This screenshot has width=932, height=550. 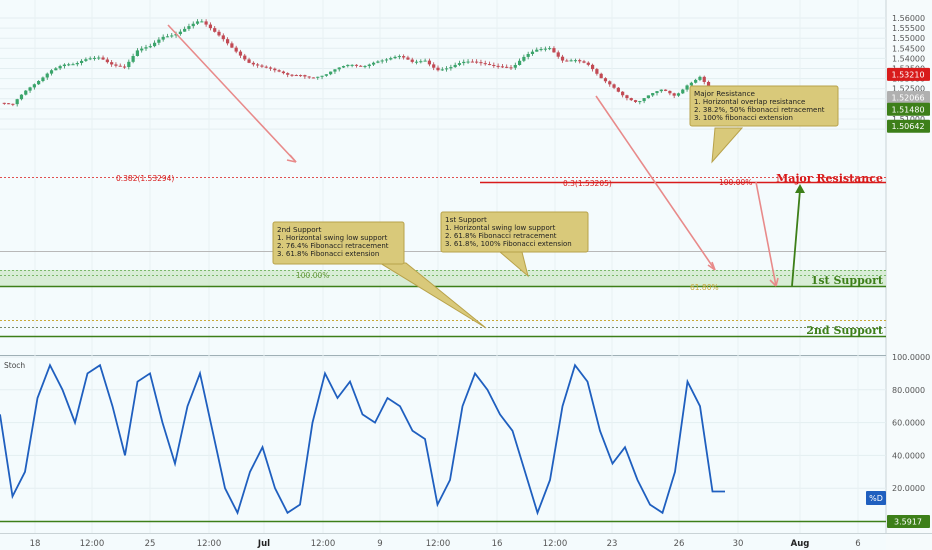 I want to click on price-tick-label: 1.54500, so click(x=908, y=48).